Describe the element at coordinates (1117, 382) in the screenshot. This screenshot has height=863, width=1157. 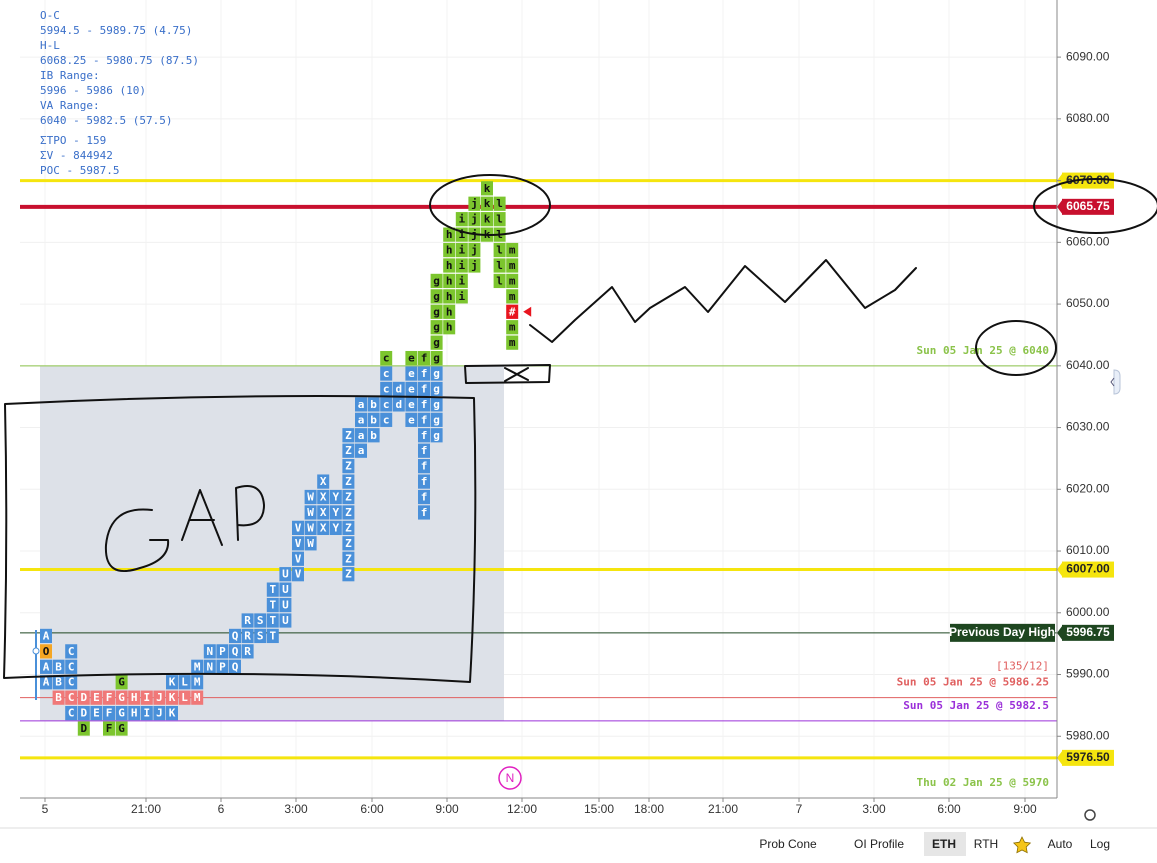
I see `side-panel-handle` at that location.